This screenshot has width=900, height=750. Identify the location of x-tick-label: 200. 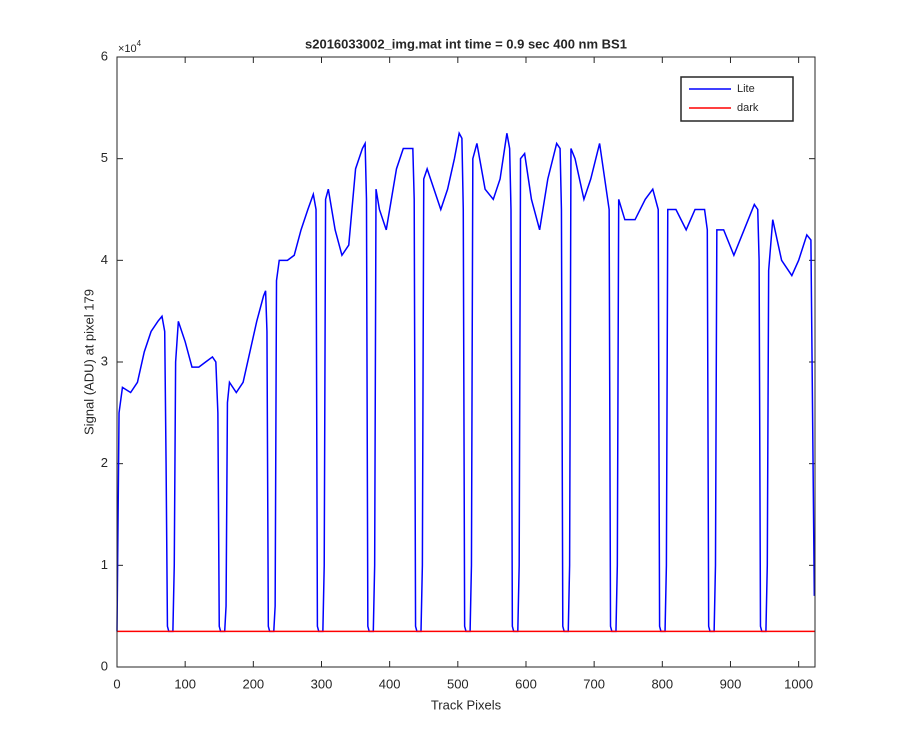
(253, 683).